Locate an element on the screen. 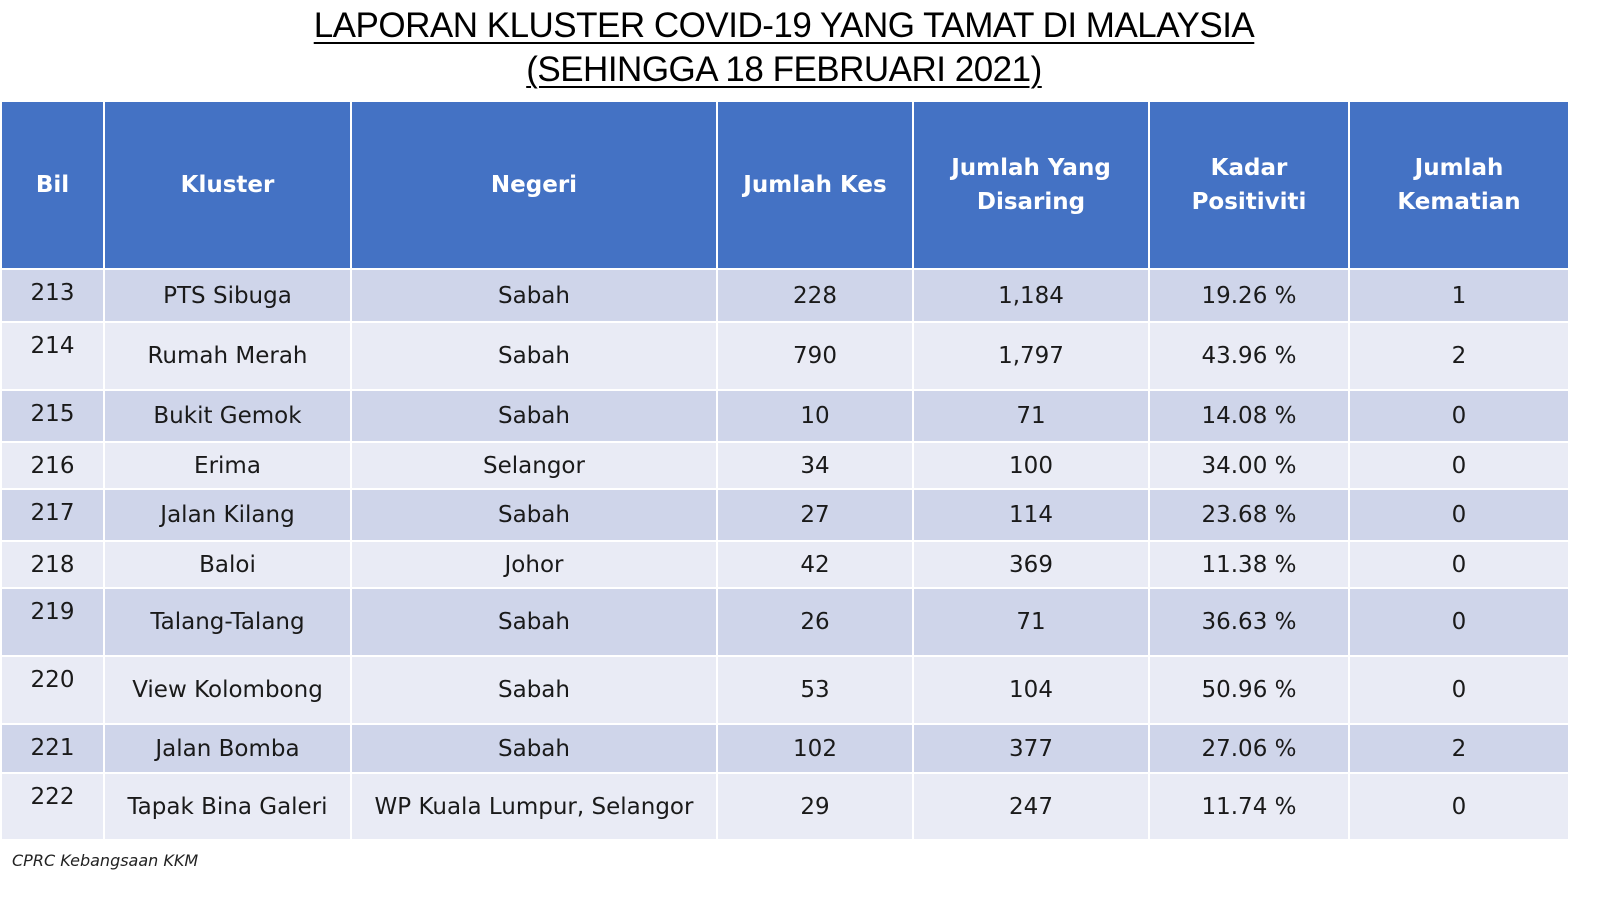 This screenshot has height=900, width=1600. header-jumlah-kematian: Jumlah Kematian is located at coordinates (1459, 185).